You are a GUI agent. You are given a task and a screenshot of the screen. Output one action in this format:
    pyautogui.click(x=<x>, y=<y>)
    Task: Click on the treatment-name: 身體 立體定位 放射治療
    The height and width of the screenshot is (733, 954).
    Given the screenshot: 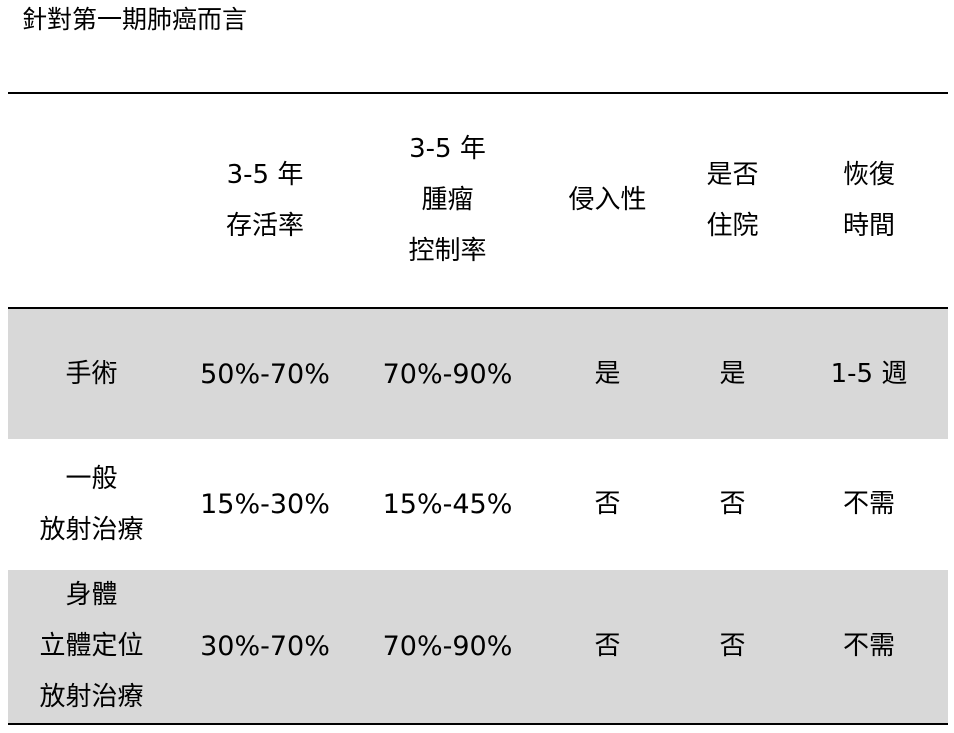 What is the action you would take?
    pyautogui.click(x=91, y=646)
    